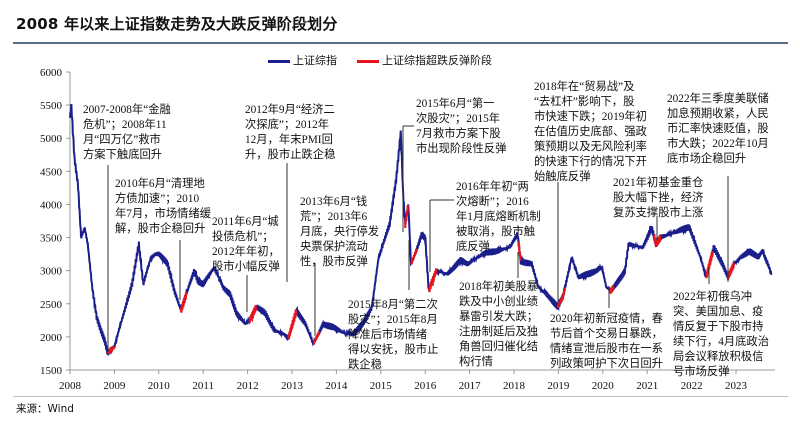 The height and width of the screenshot is (429, 800). What do you see at coordinates (692, 386) in the screenshot?
I see `x-tick-label: 2022` at bounding box center [692, 386].